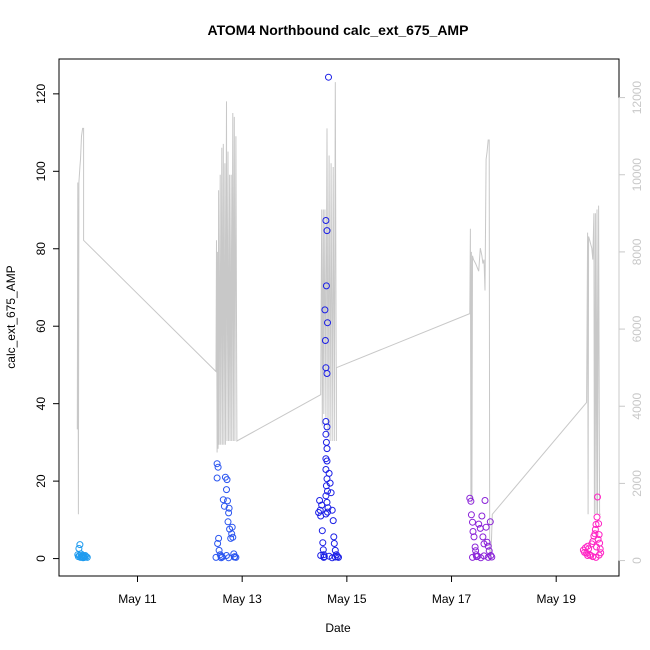  Describe the element at coordinates (637, 175) in the screenshot. I see `y2-tick-label: 10000` at that location.